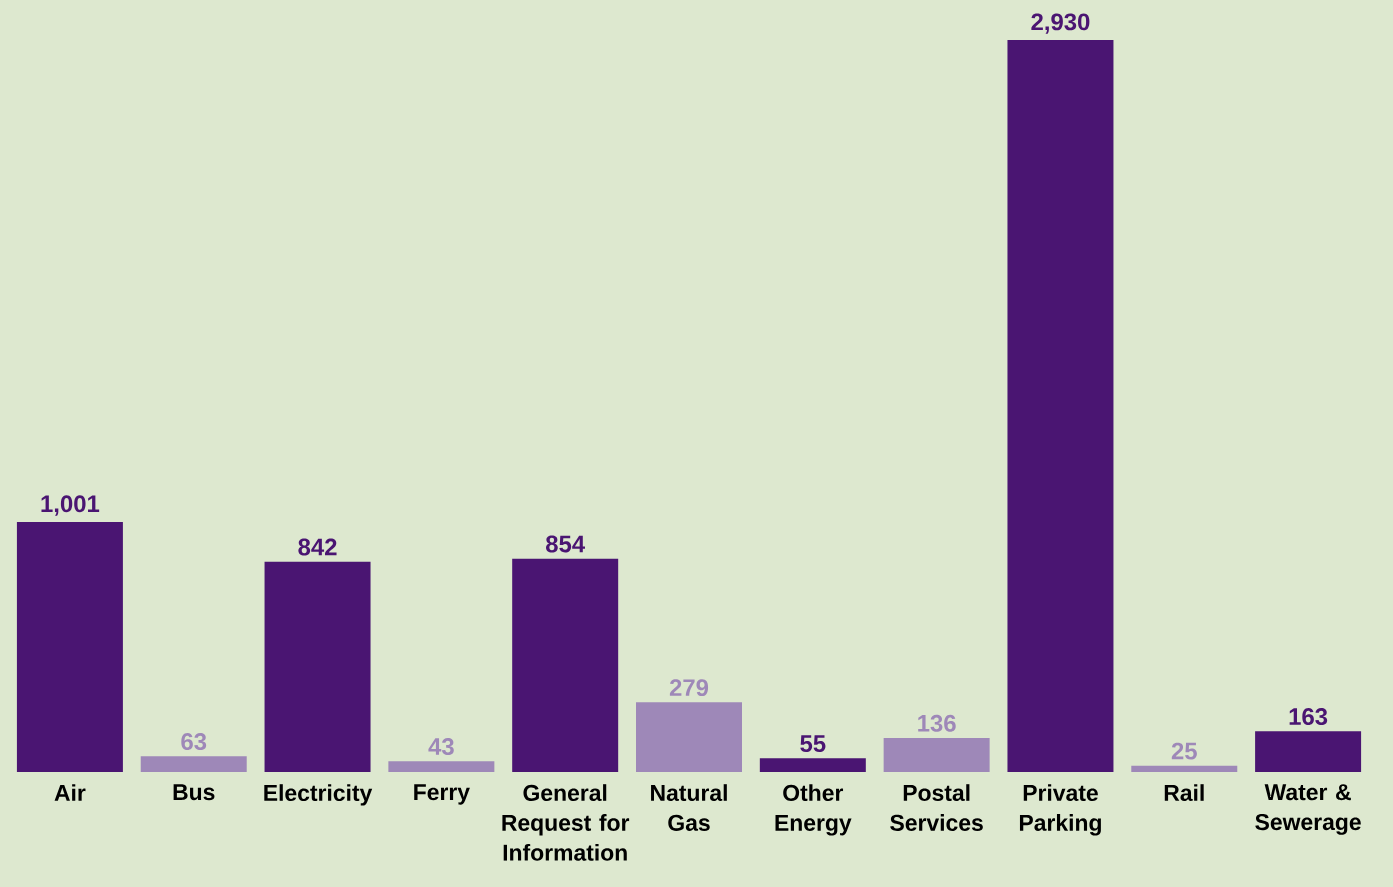  I want to click on data-label: 136, so click(937, 723).